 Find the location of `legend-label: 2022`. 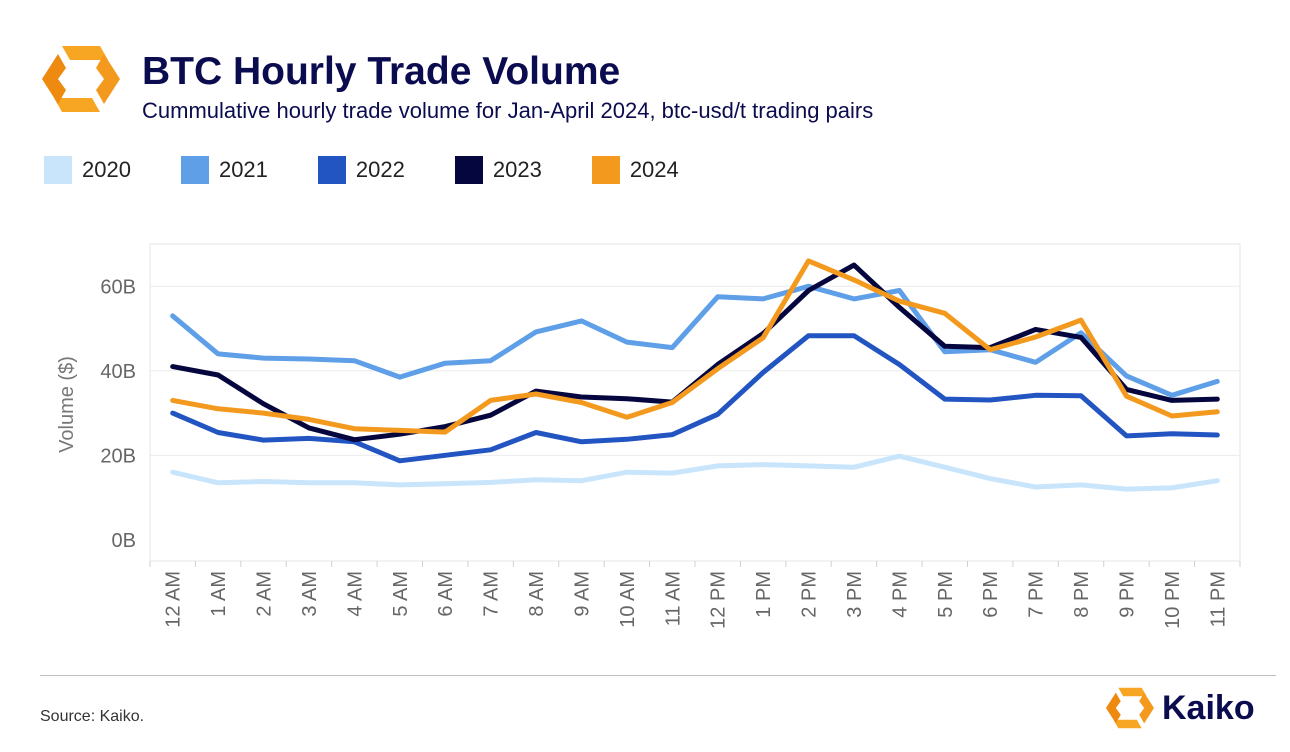

legend-label: 2022 is located at coordinates (380, 169).